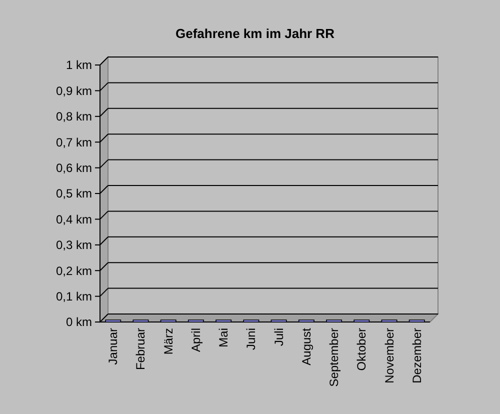  Describe the element at coordinates (74, 168) in the screenshot. I see `y-tick-label: 0,6 km` at that location.